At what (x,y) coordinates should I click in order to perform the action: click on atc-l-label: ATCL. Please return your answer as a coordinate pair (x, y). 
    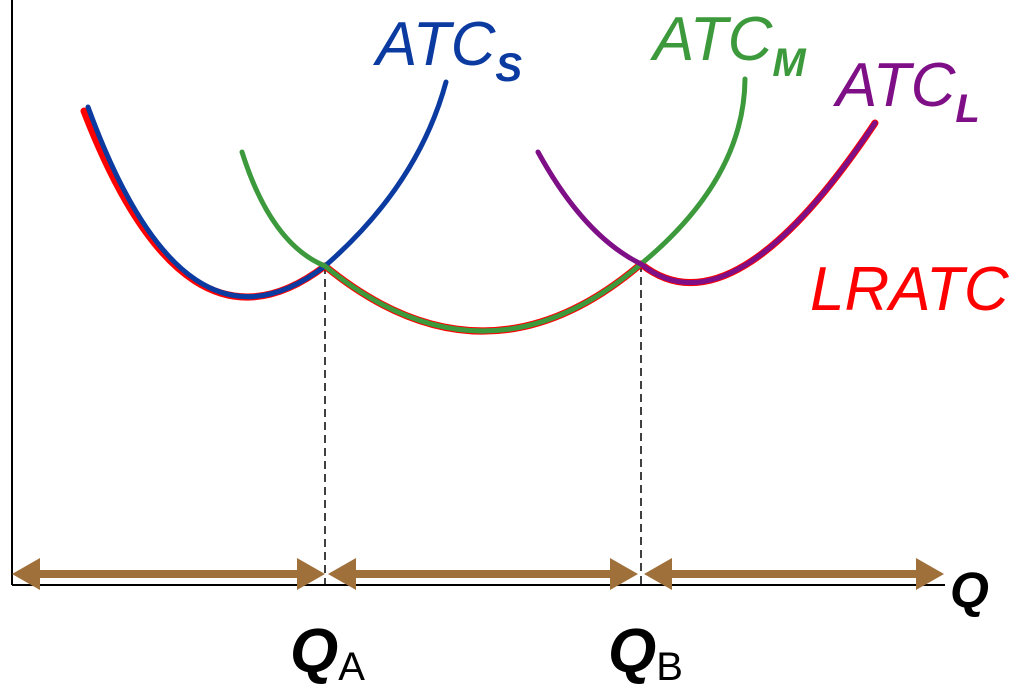
    Looking at the image, I should click on (906, 91).